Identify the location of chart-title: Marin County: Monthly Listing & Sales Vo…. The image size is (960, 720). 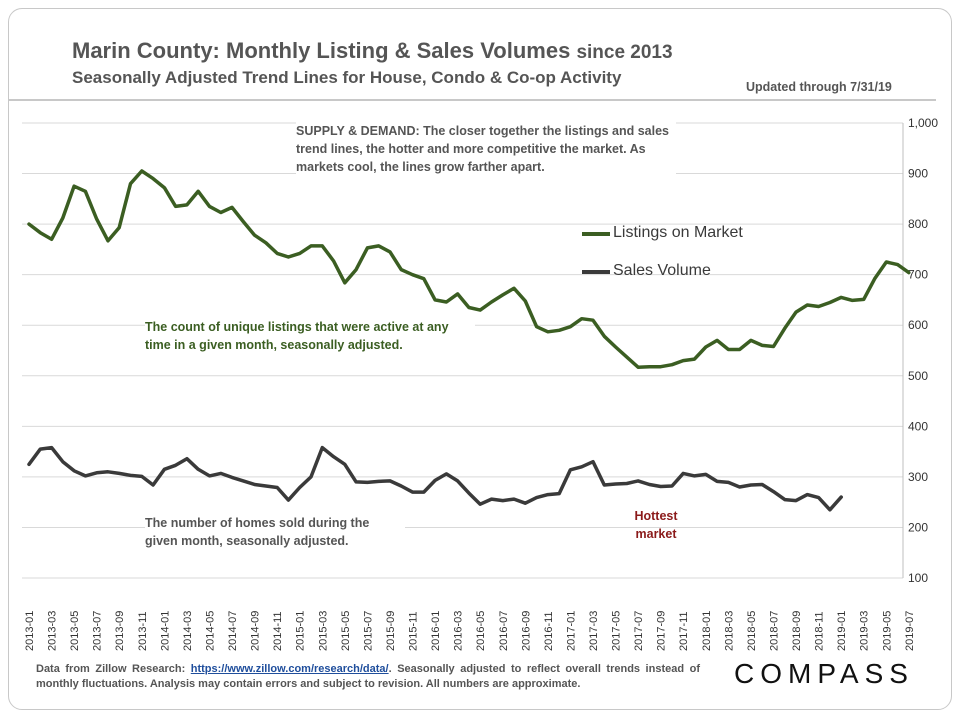
(372, 51).